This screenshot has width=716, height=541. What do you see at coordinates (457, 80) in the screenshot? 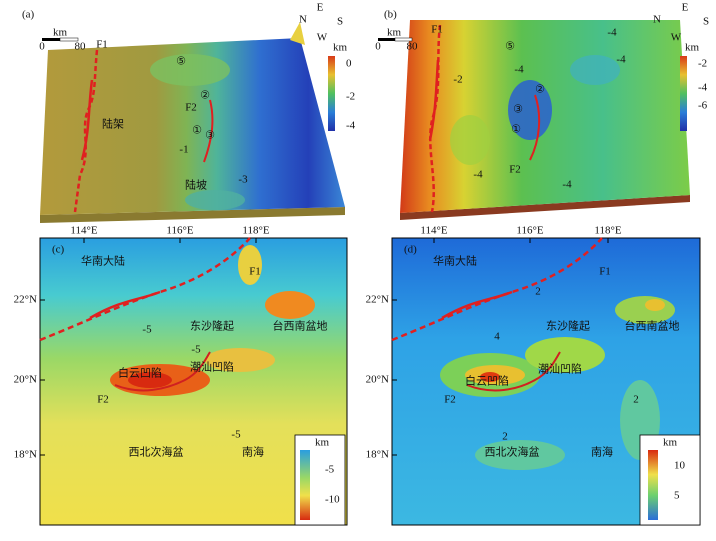
I see `annotation: -2` at bounding box center [457, 80].